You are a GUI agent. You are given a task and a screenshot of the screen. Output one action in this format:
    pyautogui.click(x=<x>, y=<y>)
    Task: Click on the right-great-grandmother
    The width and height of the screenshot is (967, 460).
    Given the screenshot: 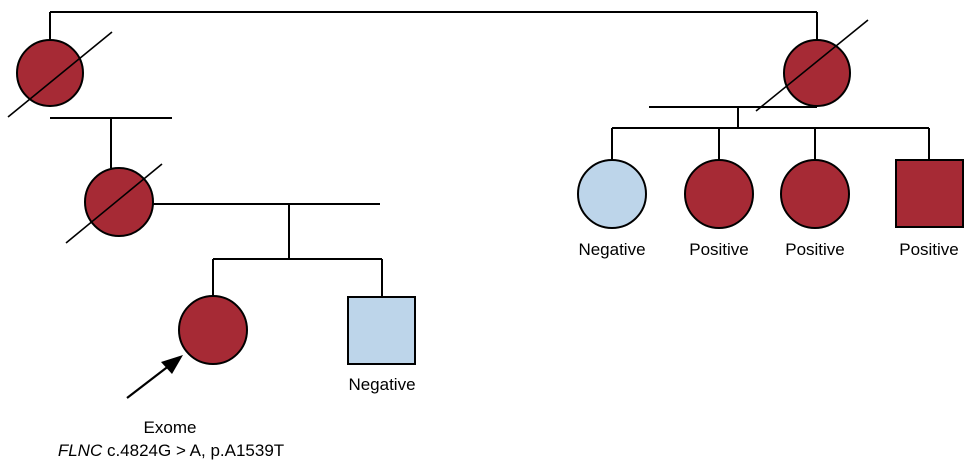 What is the action you would take?
    pyautogui.click(x=812, y=65)
    